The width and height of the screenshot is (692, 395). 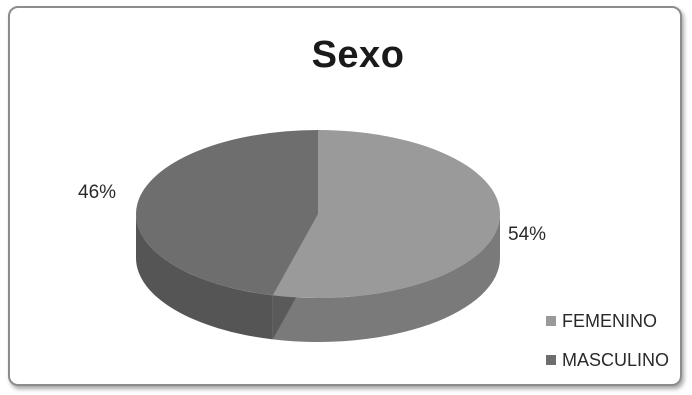 I want to click on legend-label-masculino: MASCULINO, so click(x=616, y=359).